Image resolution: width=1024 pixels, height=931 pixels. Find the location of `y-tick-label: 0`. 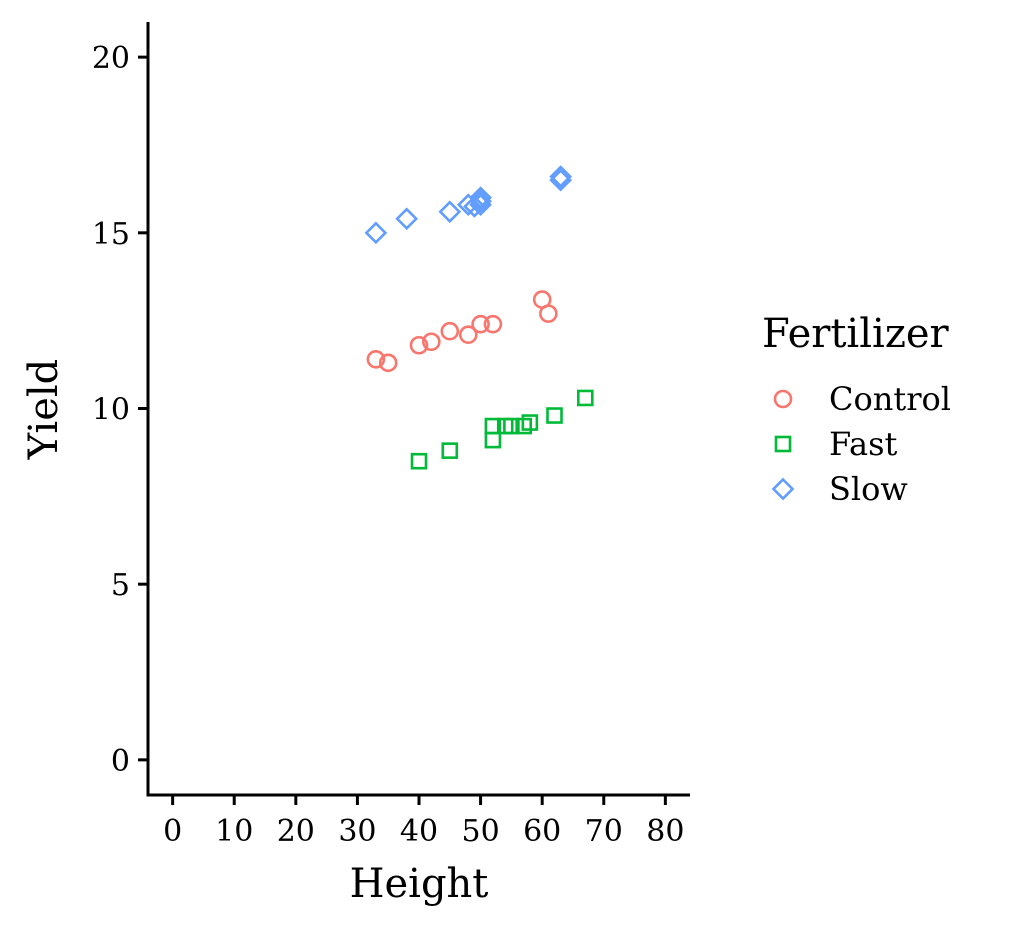

y-tick-label: 0 is located at coordinates (120, 761).